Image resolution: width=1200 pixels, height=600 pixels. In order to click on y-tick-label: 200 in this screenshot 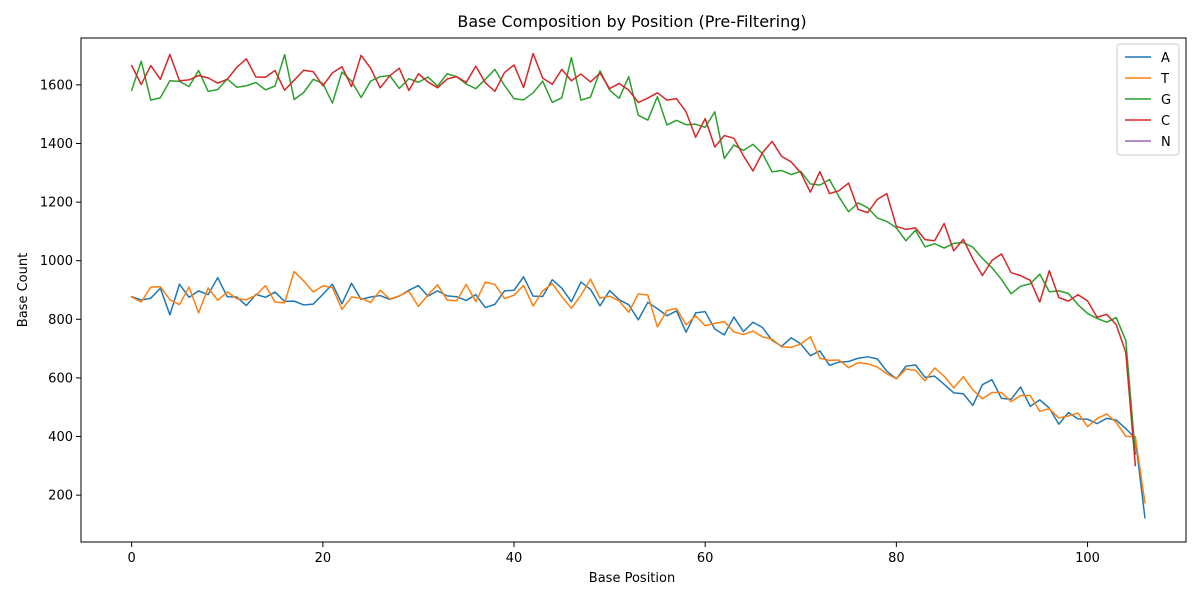, I will do `click(60, 496)`.